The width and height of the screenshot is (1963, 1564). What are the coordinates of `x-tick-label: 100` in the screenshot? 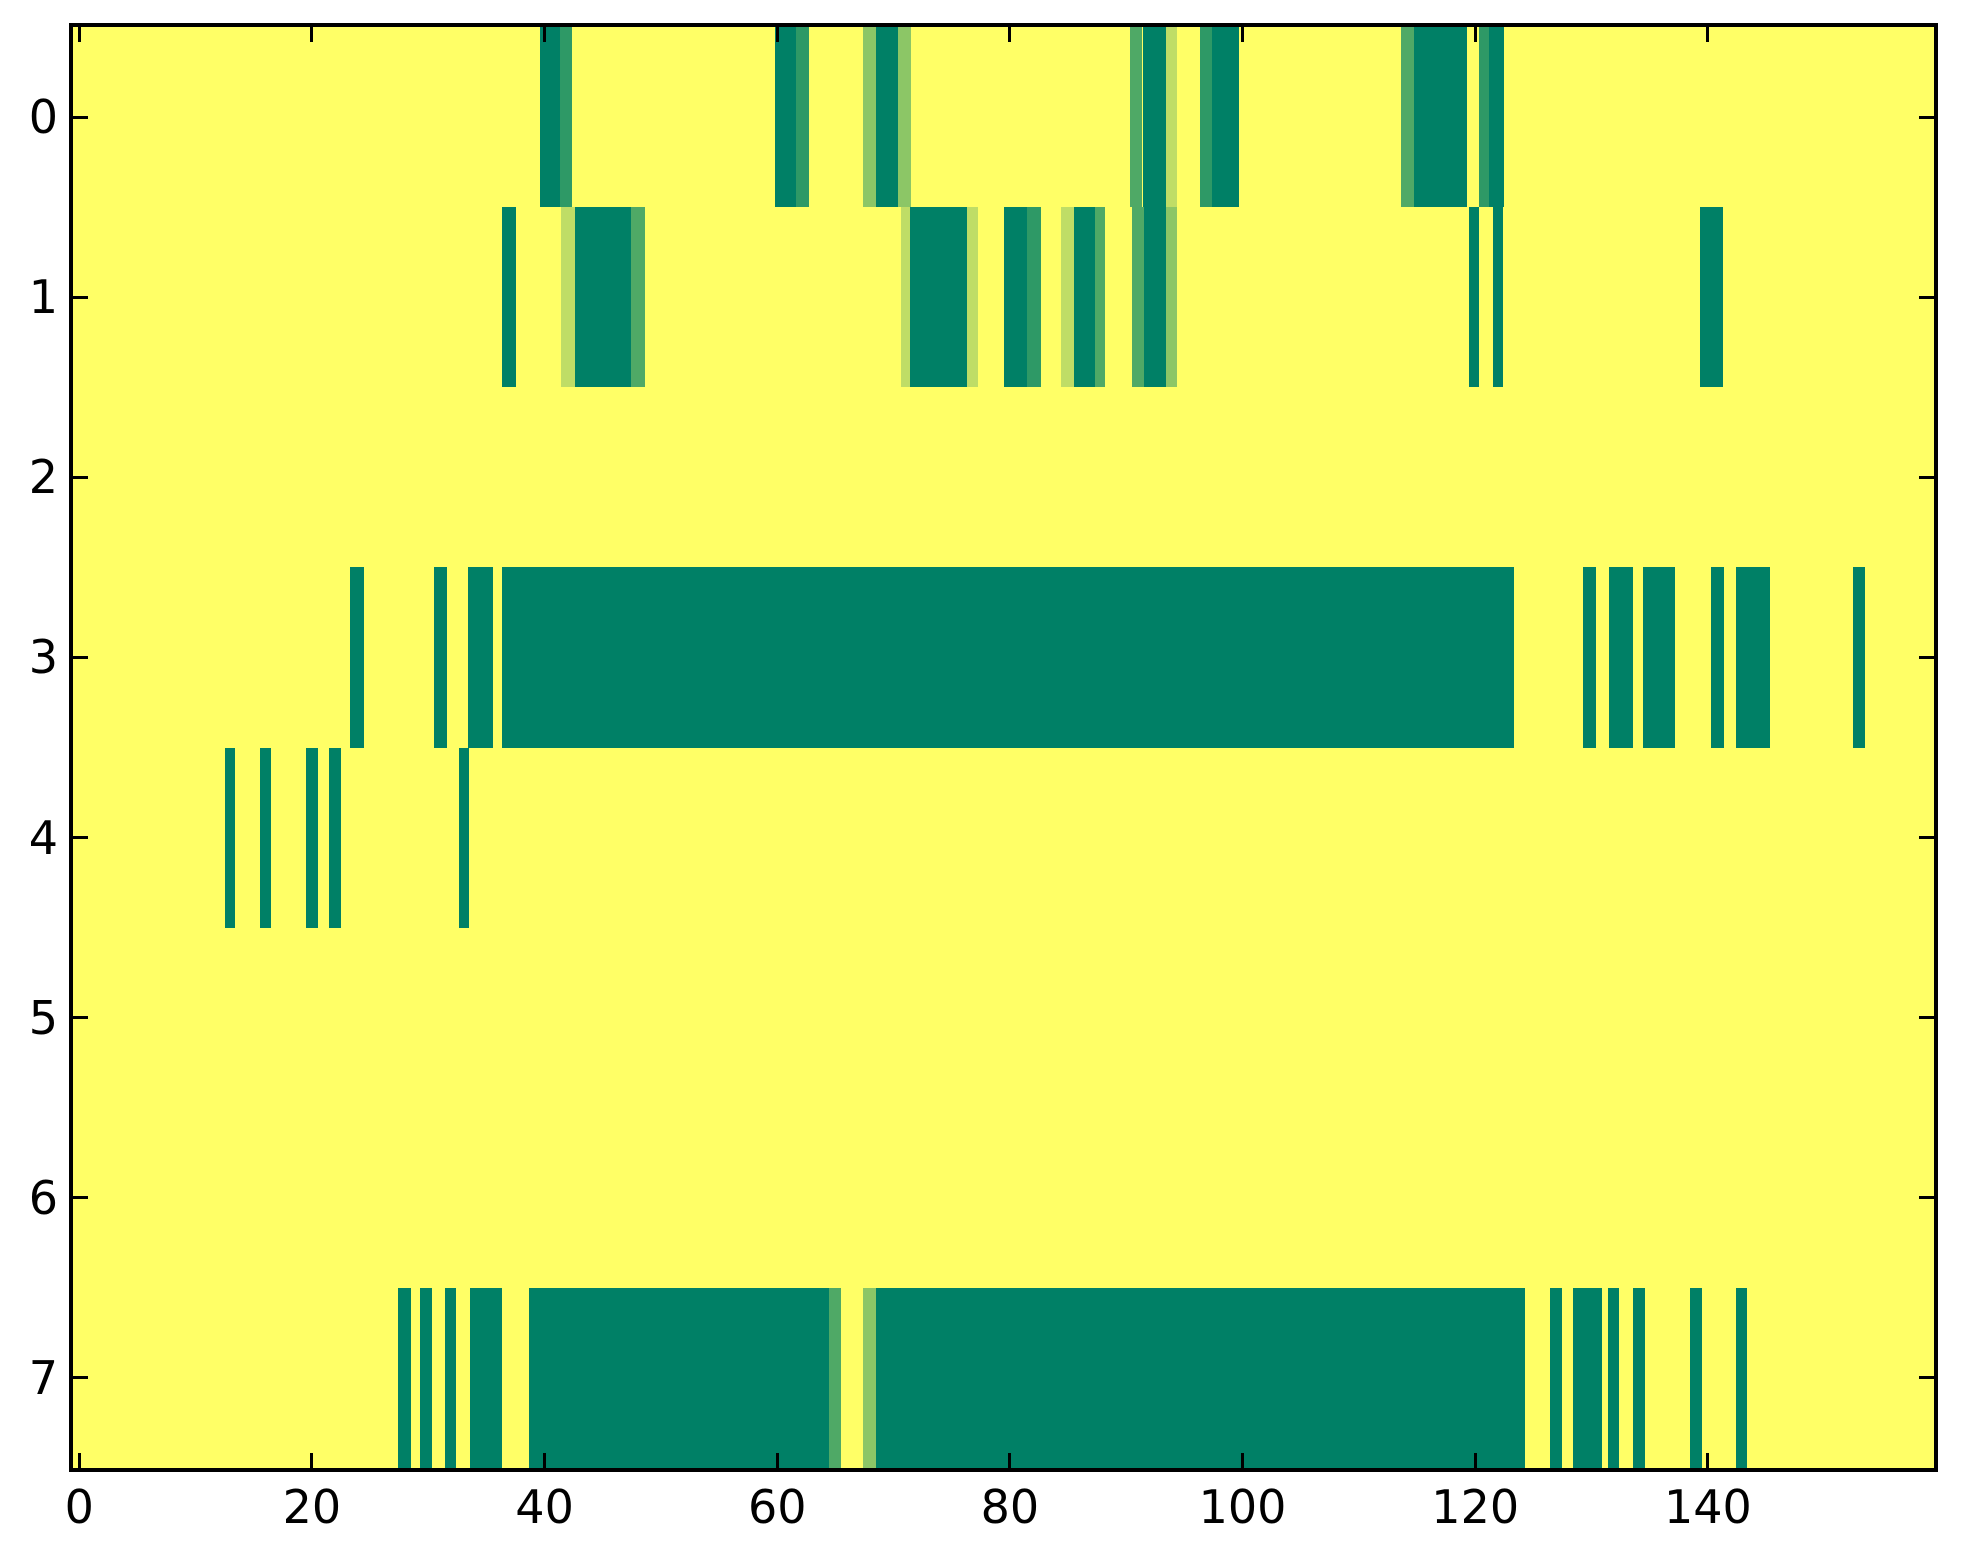 It's located at (1242, 1507).